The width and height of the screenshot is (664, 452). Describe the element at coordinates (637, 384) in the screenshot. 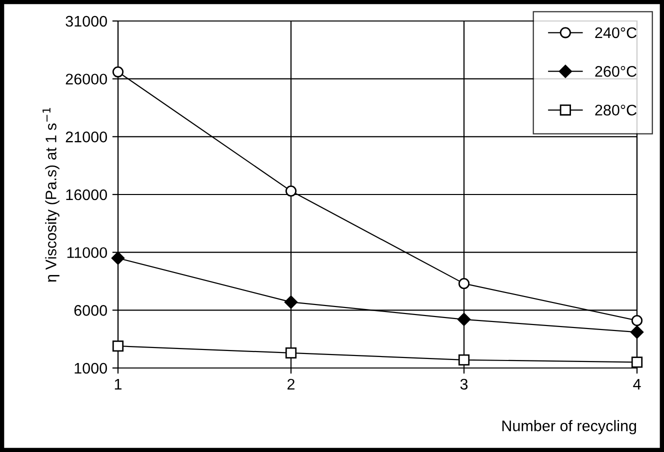

I see `x-tick-label: 4` at that location.